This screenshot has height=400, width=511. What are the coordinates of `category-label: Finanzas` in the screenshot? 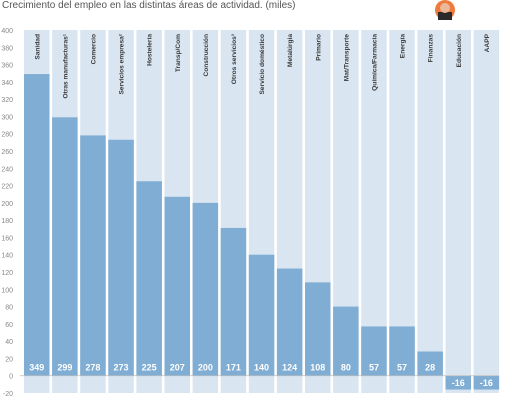 It's located at (431, 48).